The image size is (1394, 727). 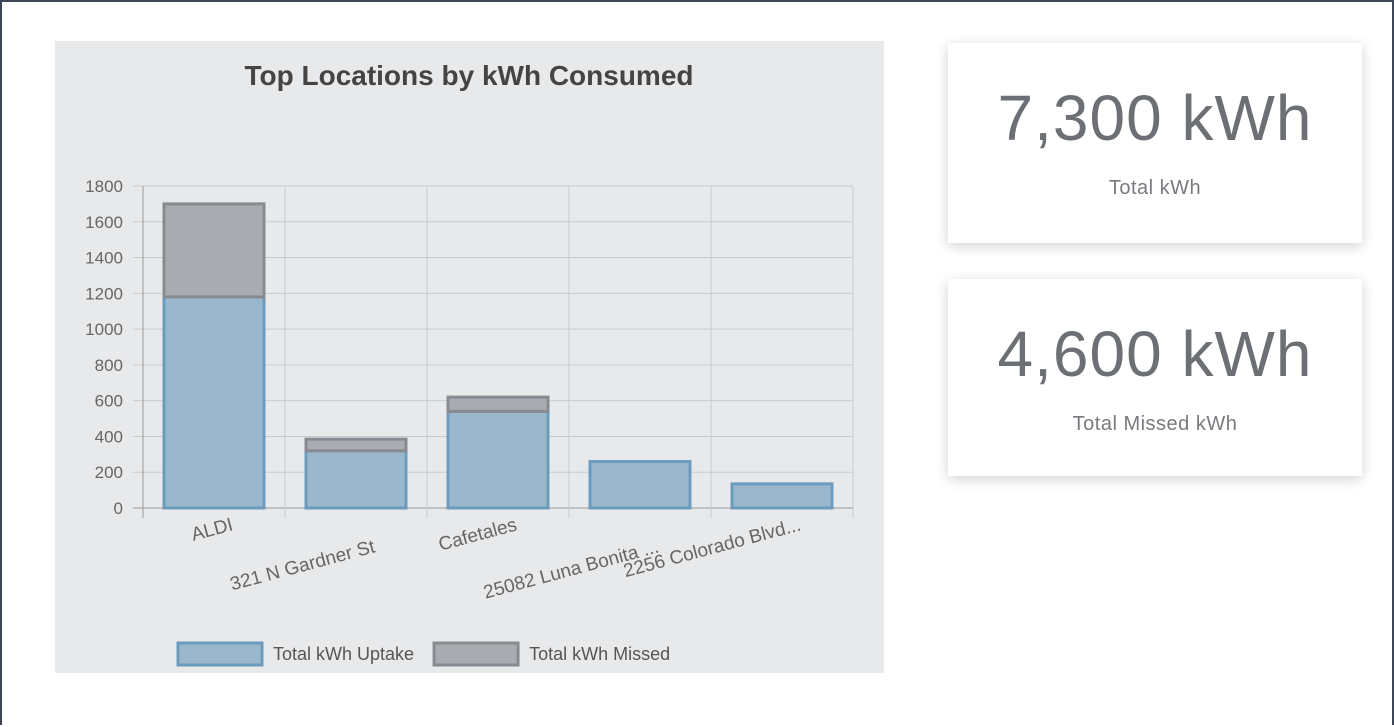 What do you see at coordinates (303, 565) in the screenshot?
I see `x-tick-label: 321 N Gardner St` at bounding box center [303, 565].